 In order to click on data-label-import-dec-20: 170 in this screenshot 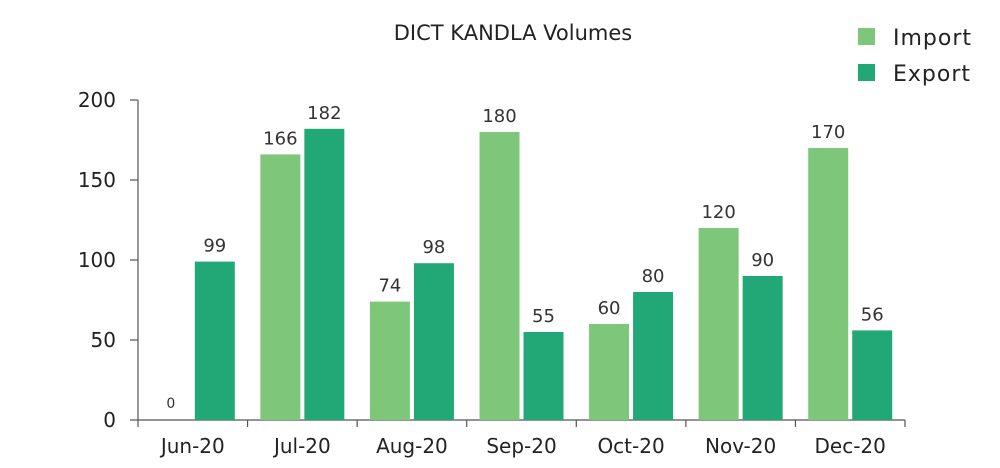, I will do `click(828, 132)`.